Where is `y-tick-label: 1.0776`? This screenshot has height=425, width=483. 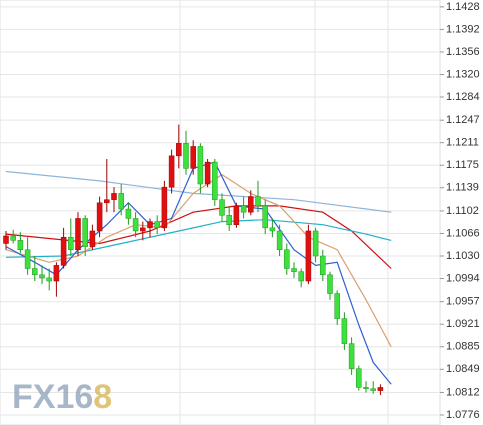 y-tick-label: 1.0776 is located at coordinates (463, 415).